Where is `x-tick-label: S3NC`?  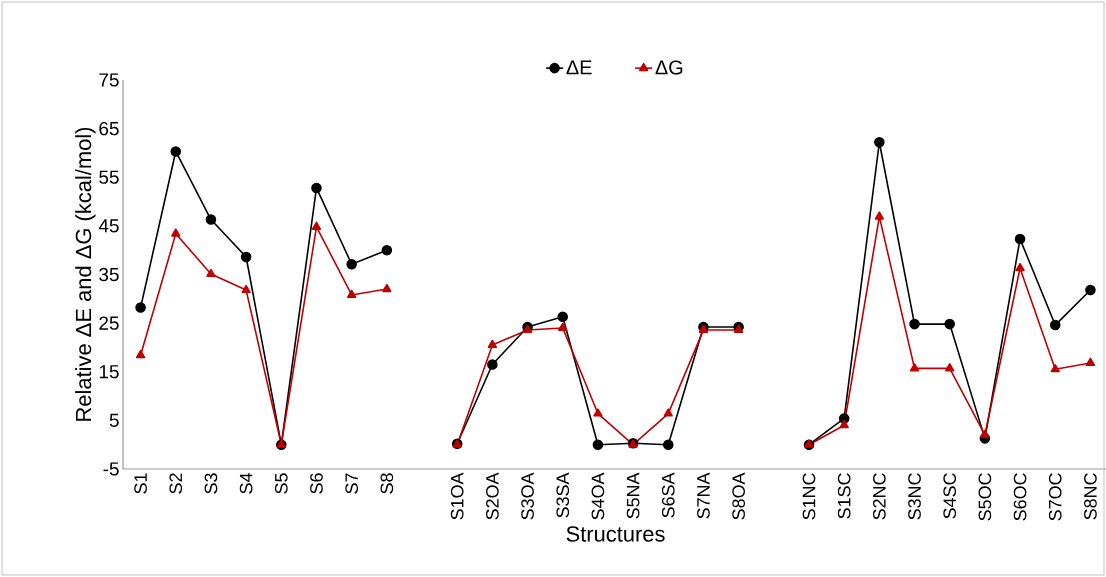
x-tick-label: S3NC is located at coordinates (914, 496).